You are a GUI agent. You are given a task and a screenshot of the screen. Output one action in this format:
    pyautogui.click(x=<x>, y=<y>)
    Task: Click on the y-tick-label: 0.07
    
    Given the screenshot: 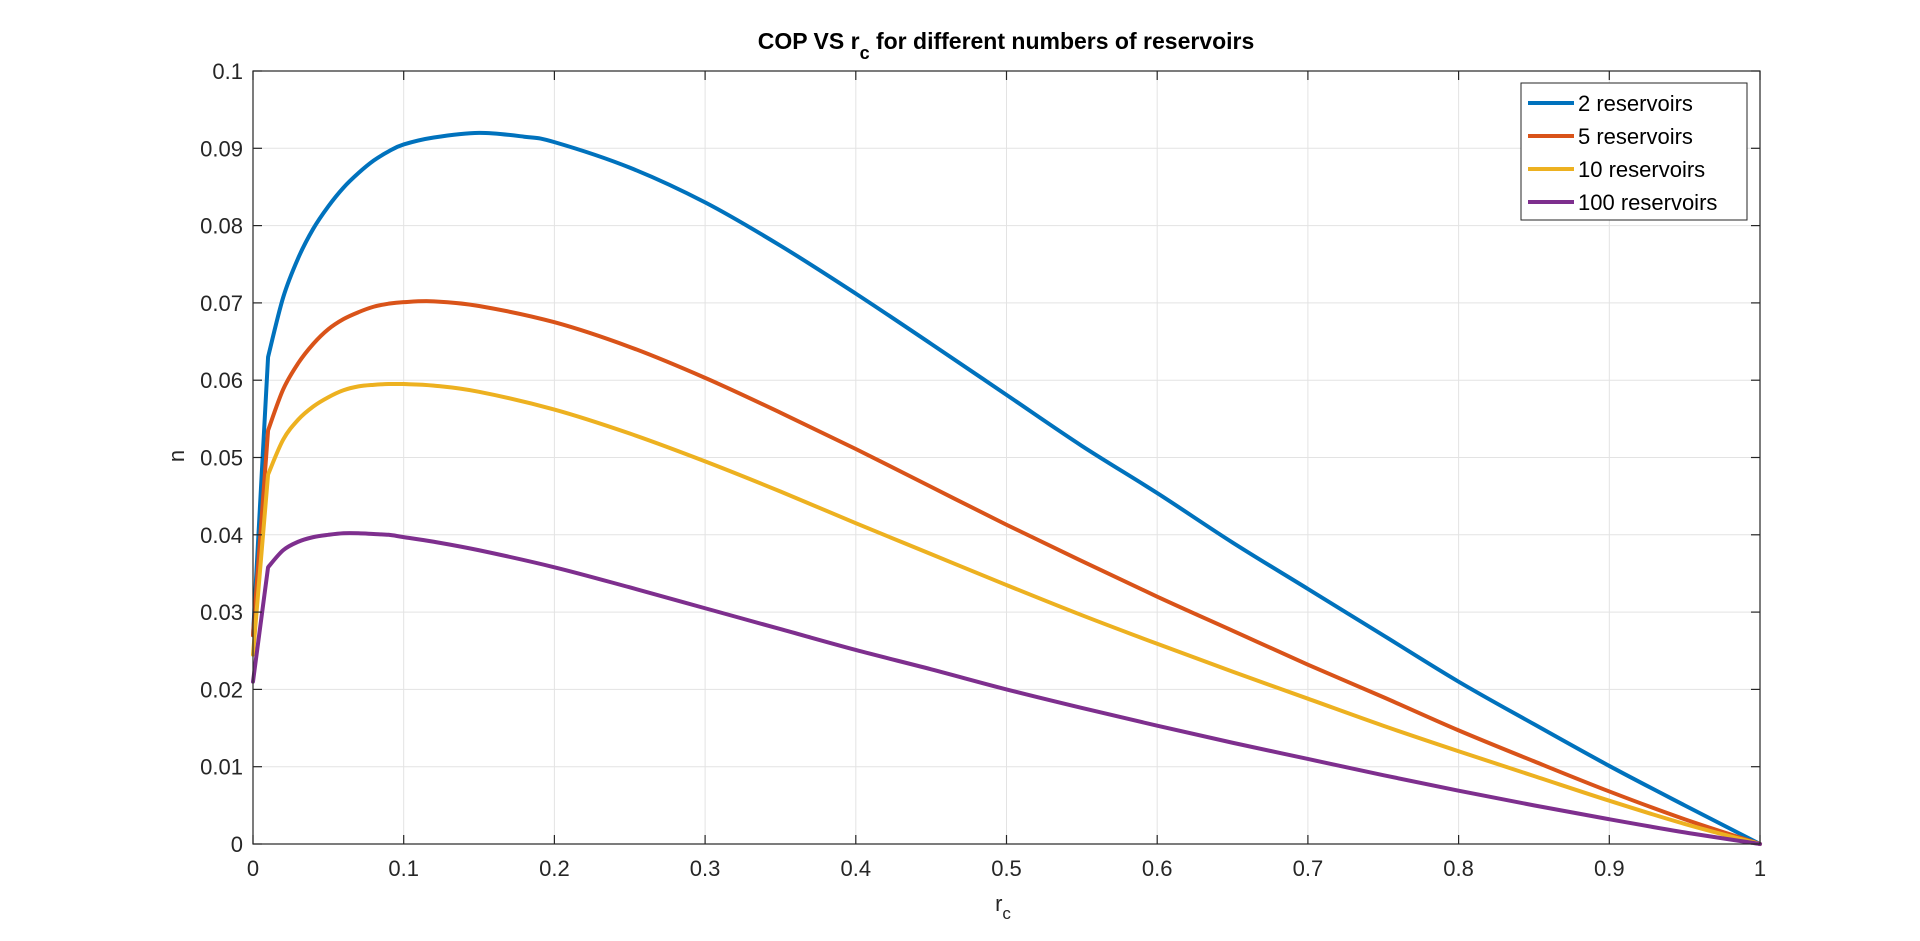 What is the action you would take?
    pyautogui.click(x=221, y=303)
    